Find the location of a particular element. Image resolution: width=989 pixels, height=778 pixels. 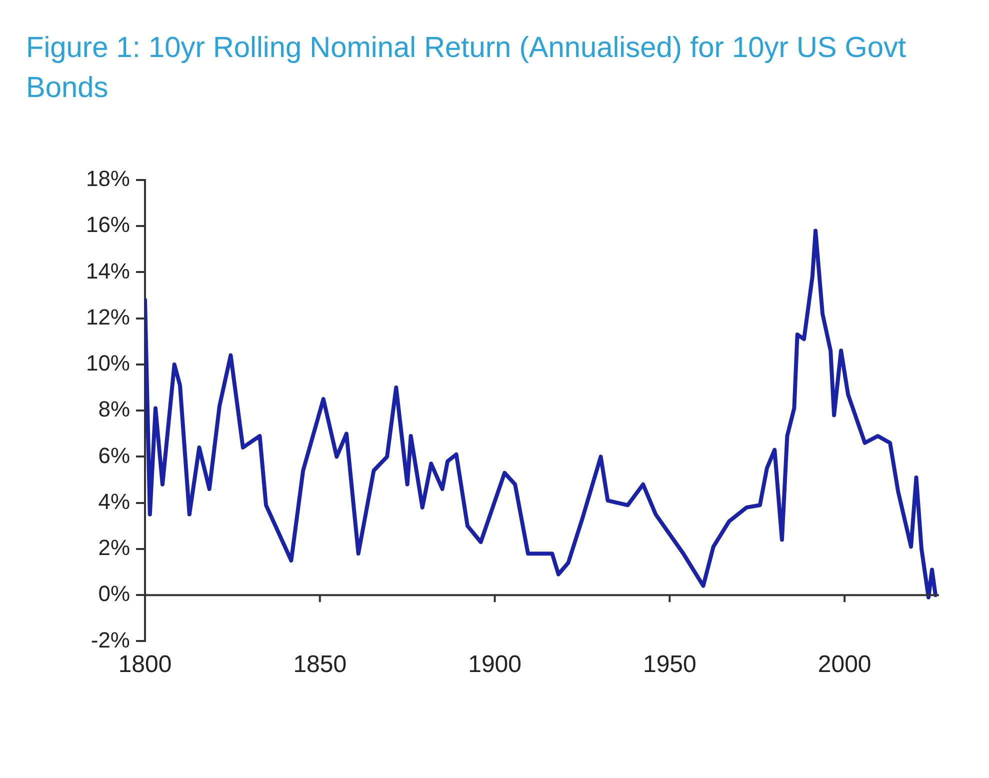

y-tick-label: 10% is located at coordinates (108, 363).